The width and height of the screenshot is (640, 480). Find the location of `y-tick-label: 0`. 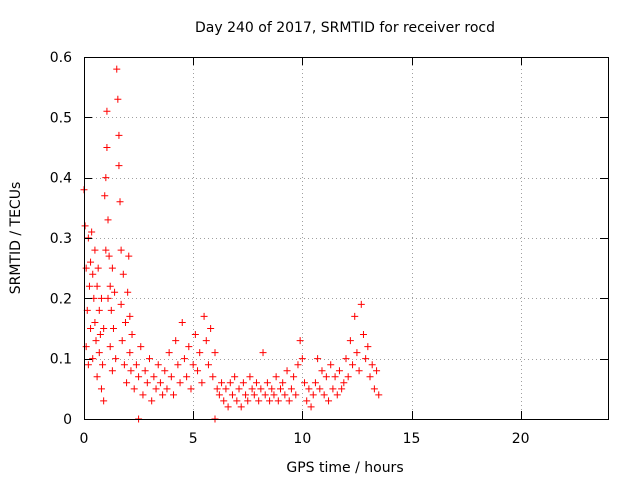

y-tick-label: 0 is located at coordinates (67, 420).